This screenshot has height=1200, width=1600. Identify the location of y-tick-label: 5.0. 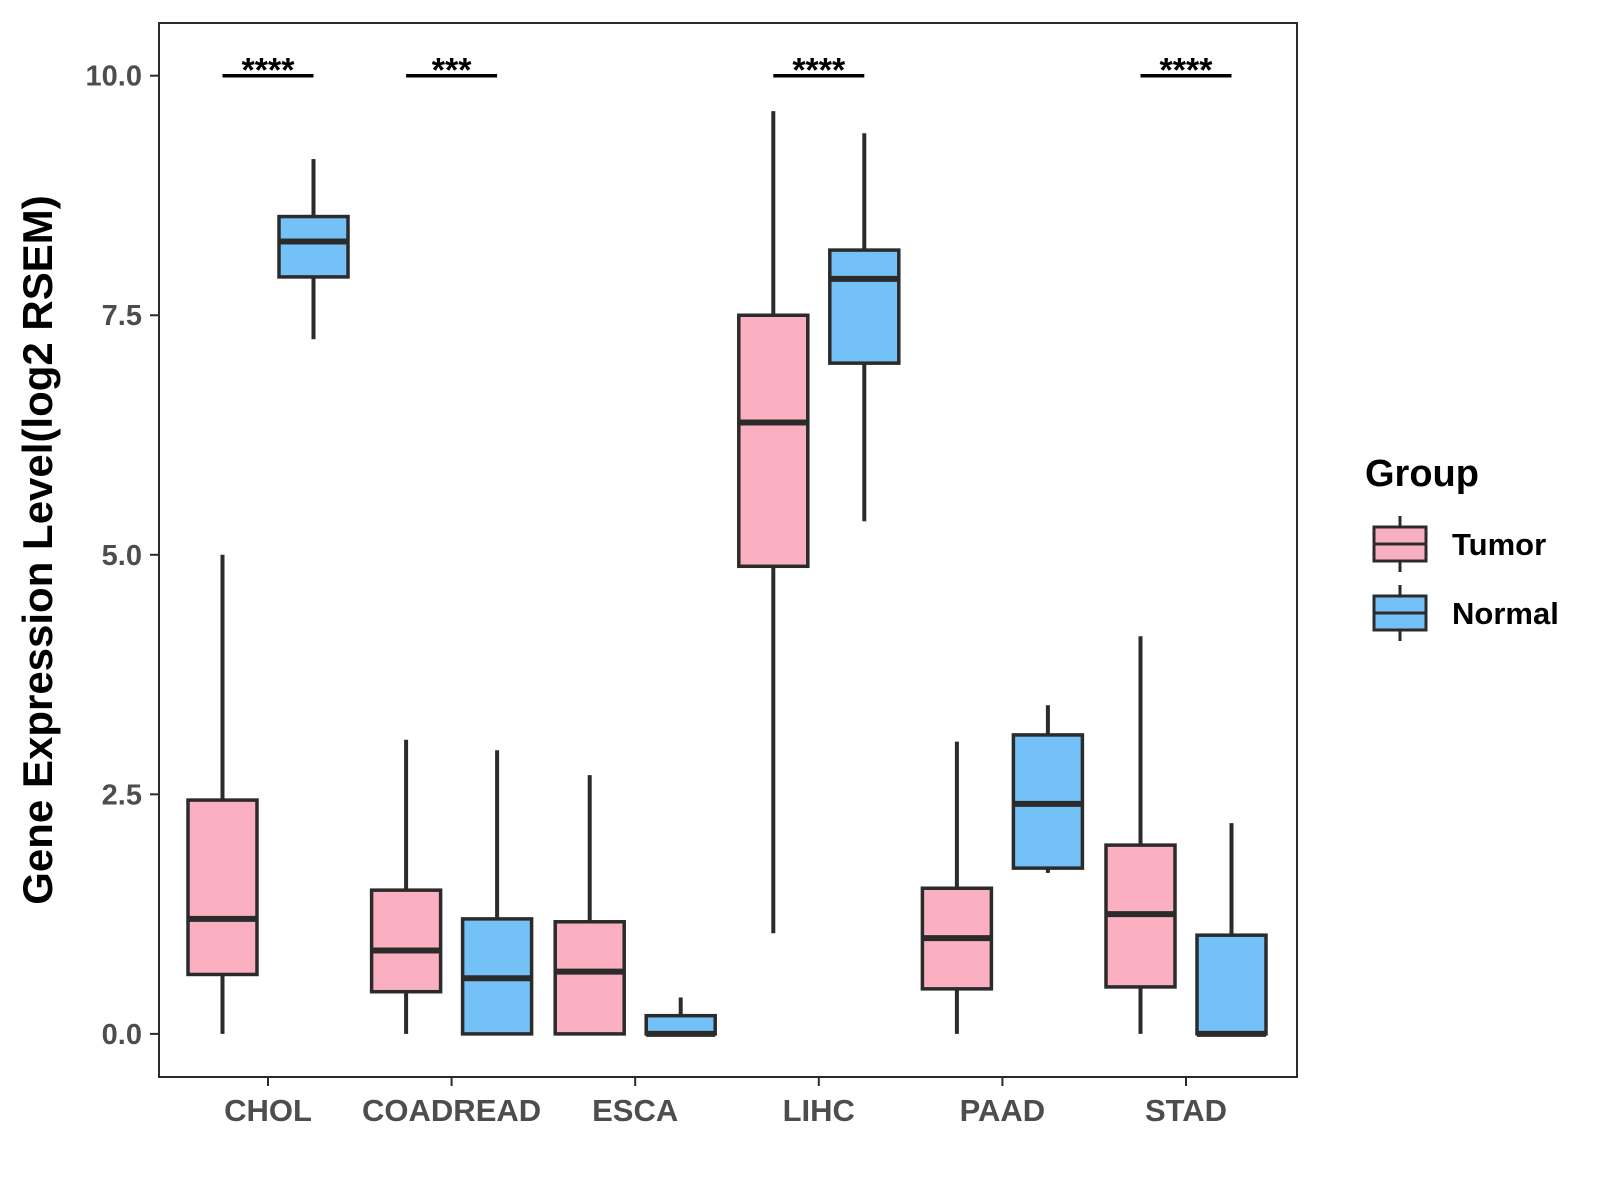
(122, 556).